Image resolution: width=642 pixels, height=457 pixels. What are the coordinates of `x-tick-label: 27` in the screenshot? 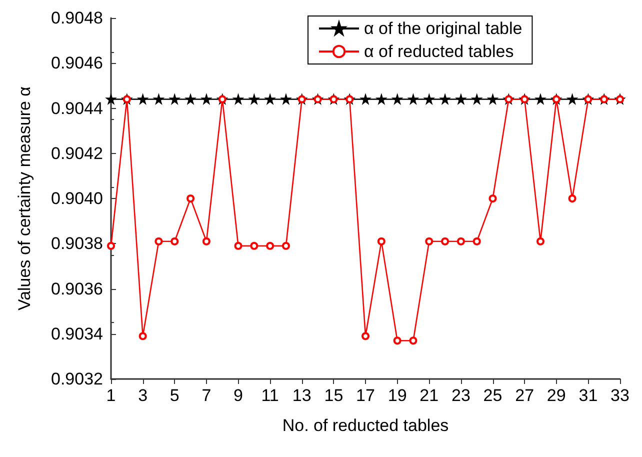 It's located at (524, 395).